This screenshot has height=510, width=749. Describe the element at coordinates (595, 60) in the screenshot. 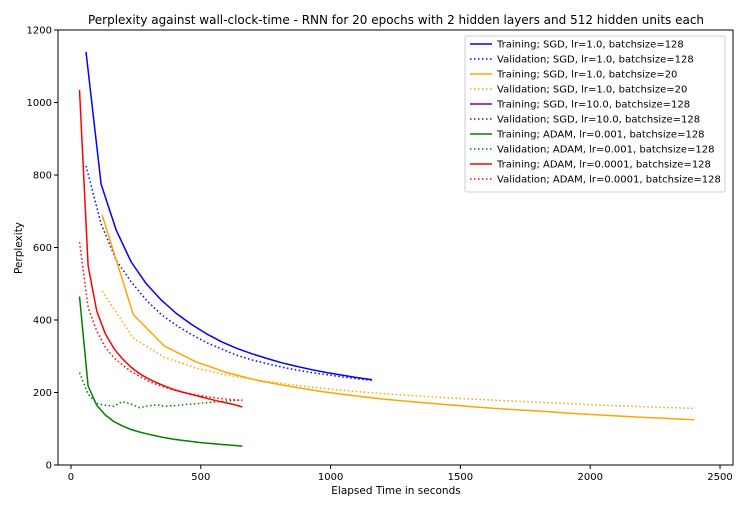

I see `legend-label: Validation; SGD, lr=1.0, batchsize=128` at that location.